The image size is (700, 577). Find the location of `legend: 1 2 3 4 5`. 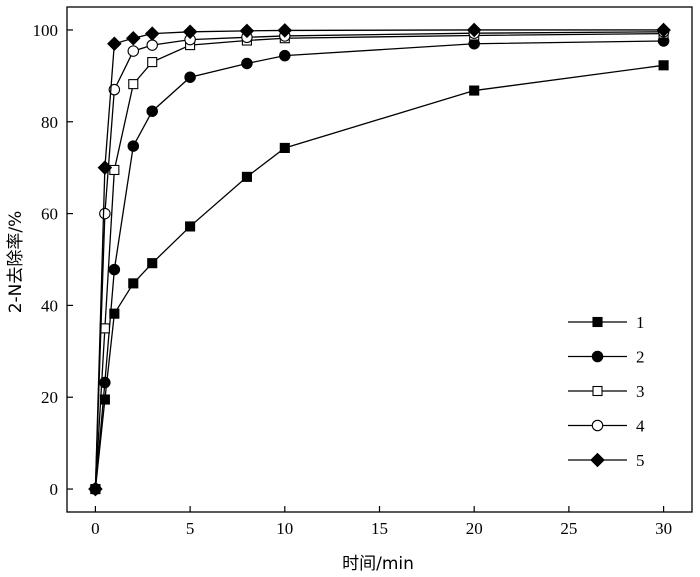

legend: 1 2 3 4 5 is located at coordinates (606, 391).